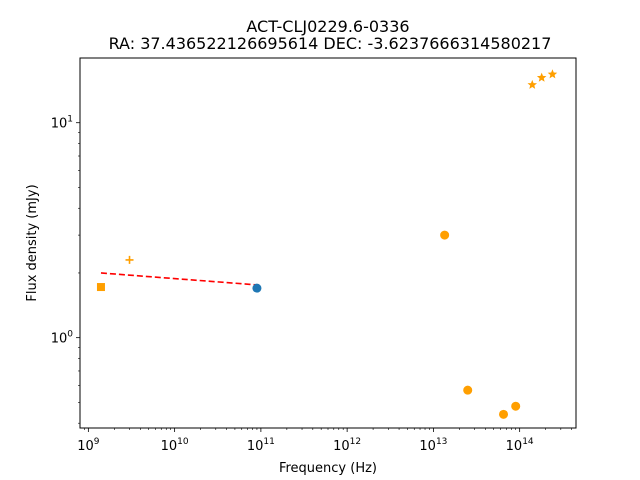 The width and height of the screenshot is (640, 480). What do you see at coordinates (178, 279) in the screenshot?
I see `fit-line` at bounding box center [178, 279].